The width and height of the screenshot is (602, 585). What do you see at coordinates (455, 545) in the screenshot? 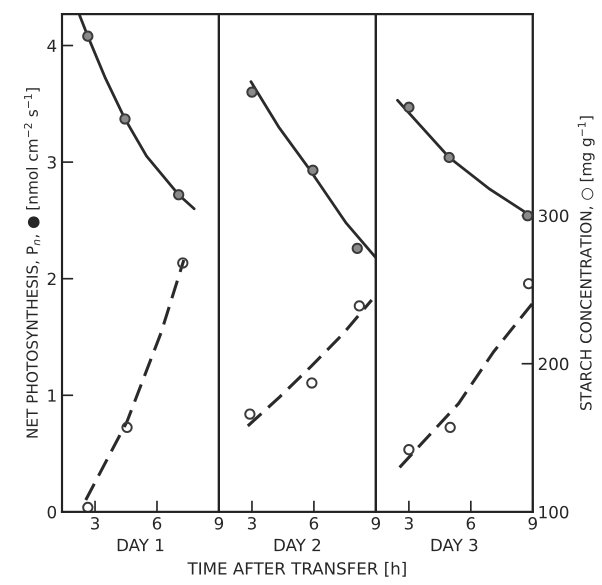
I see `x-axis-title: DAY 3` at bounding box center [455, 545].